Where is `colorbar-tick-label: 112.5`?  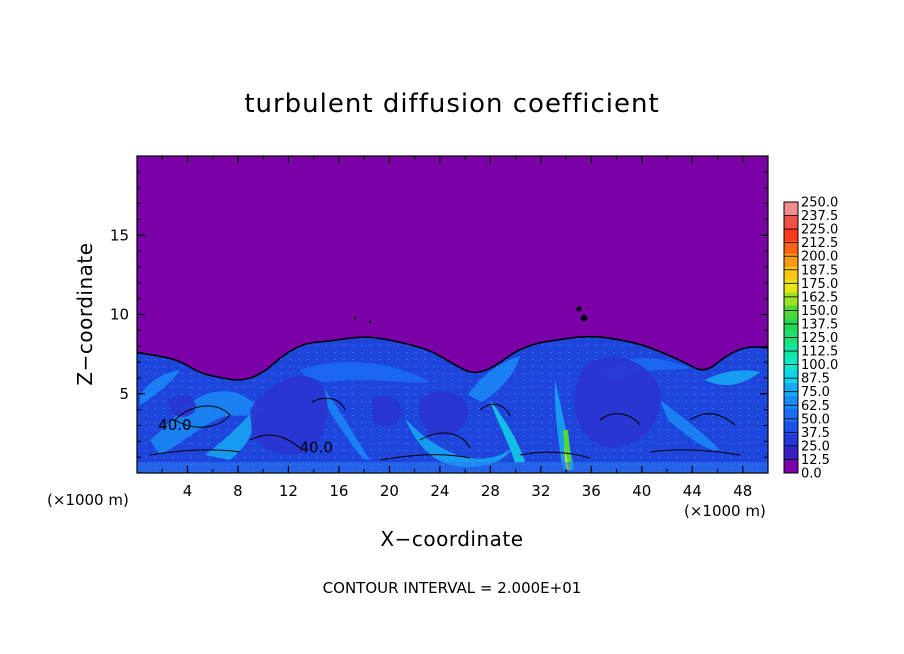
colorbar-tick-label: 112.5 is located at coordinates (819, 352).